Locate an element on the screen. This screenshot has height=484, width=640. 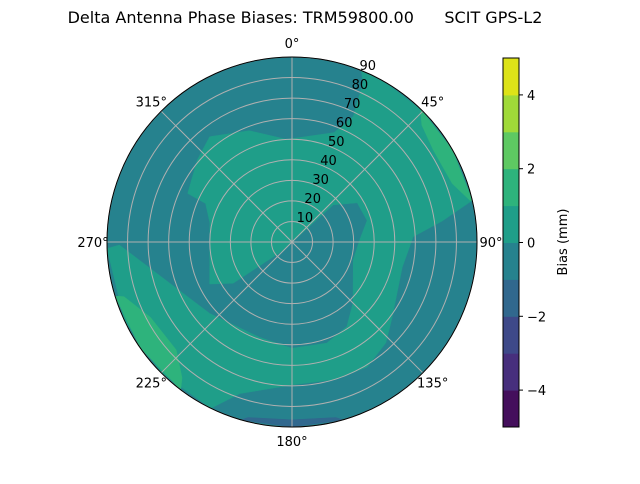
colorbar-label: Bias (mm) is located at coordinates (563, 242).